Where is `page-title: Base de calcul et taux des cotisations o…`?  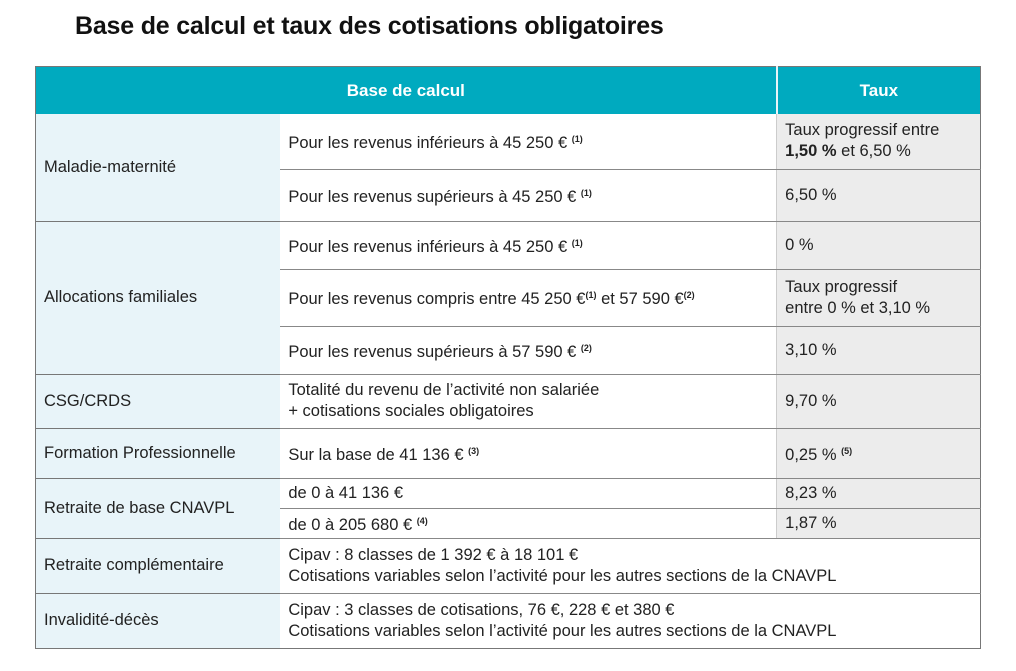 page-title: Base de calcul et taux des cotisations o… is located at coordinates (369, 26).